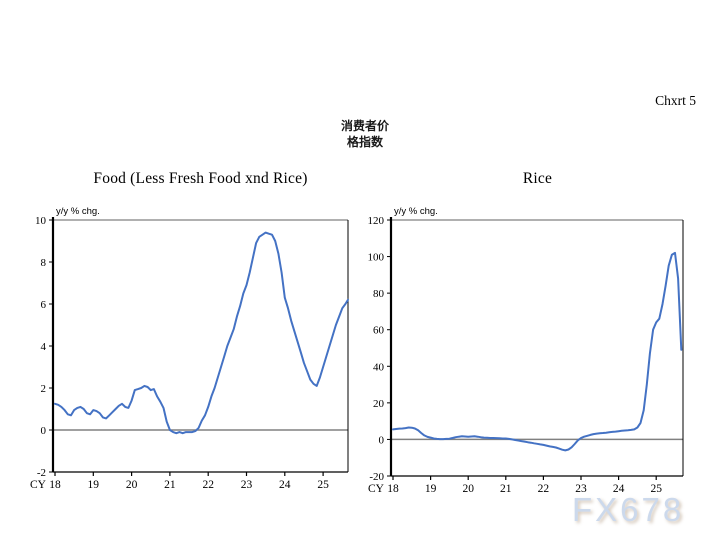 Image resolution: width=708 pixels, height=546 pixels. What do you see at coordinates (41, 473) in the screenshot?
I see `y-tick-label: -2` at bounding box center [41, 473].